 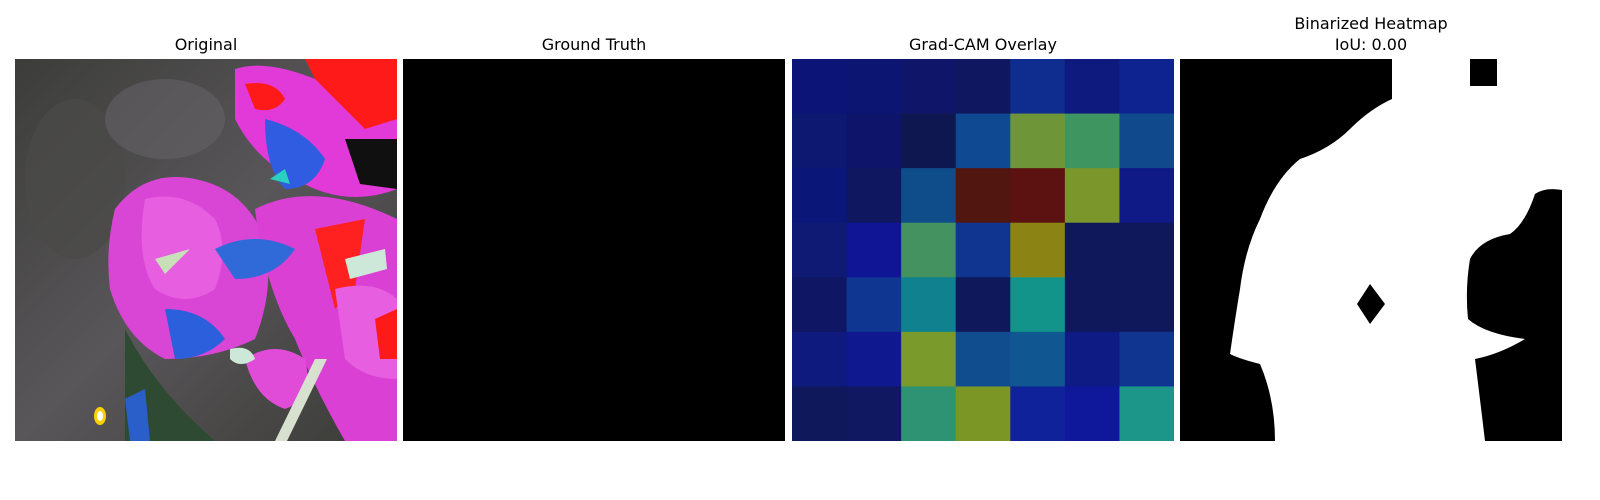 What do you see at coordinates (1371, 44) in the screenshot?
I see `iou-score: IoU: 0.00` at bounding box center [1371, 44].